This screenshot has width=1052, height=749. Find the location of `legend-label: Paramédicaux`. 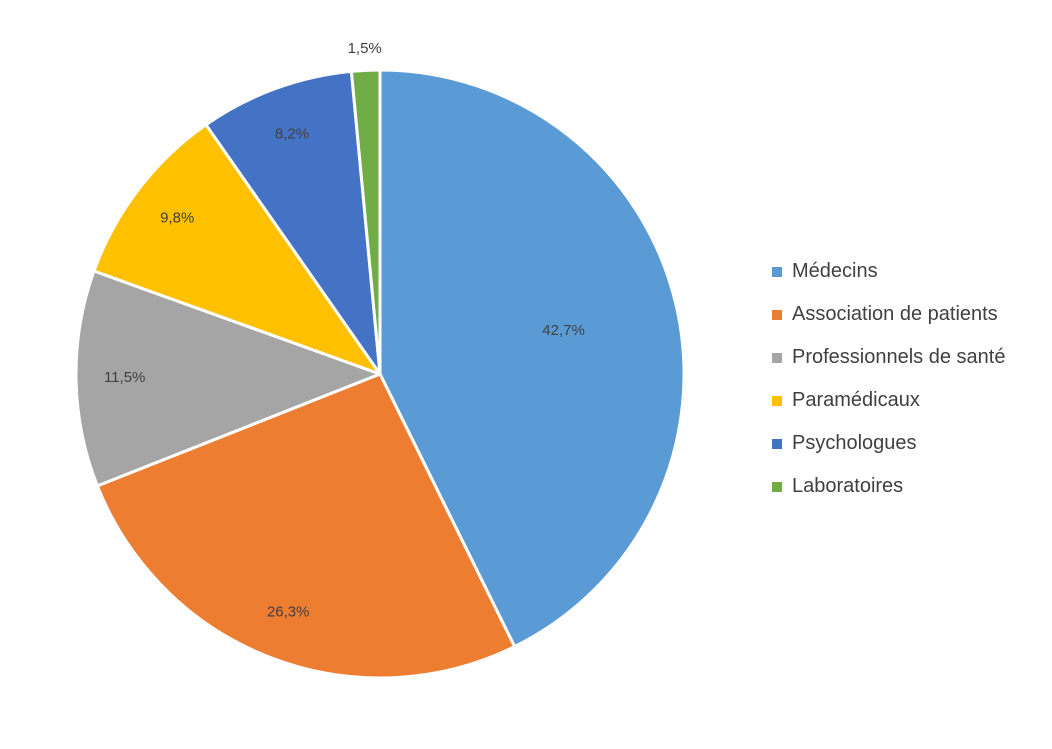

legend-label: Paramédicaux is located at coordinates (856, 400).